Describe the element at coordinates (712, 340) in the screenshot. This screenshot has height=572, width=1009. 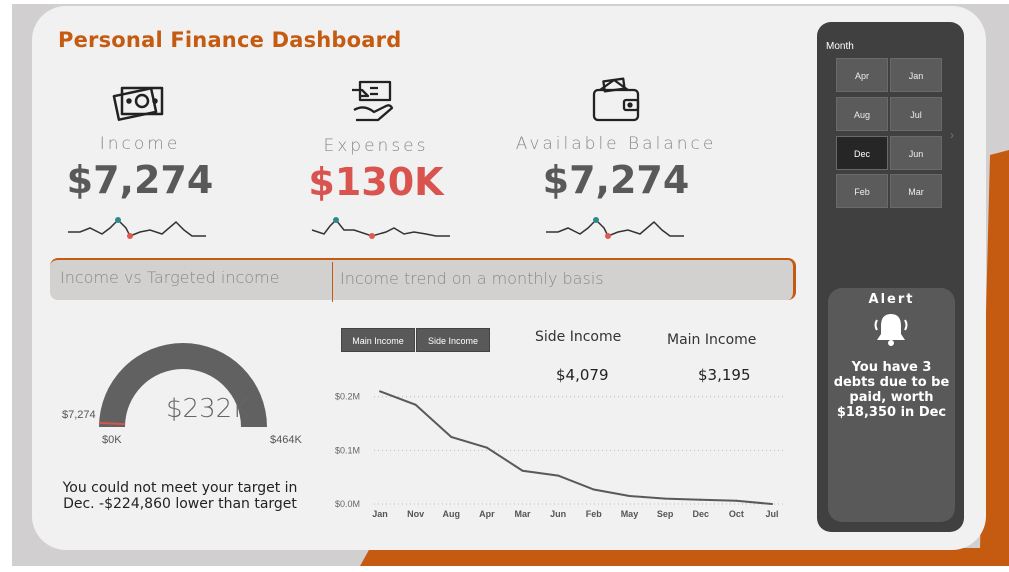
I see `main-income-label: Main Income` at that location.